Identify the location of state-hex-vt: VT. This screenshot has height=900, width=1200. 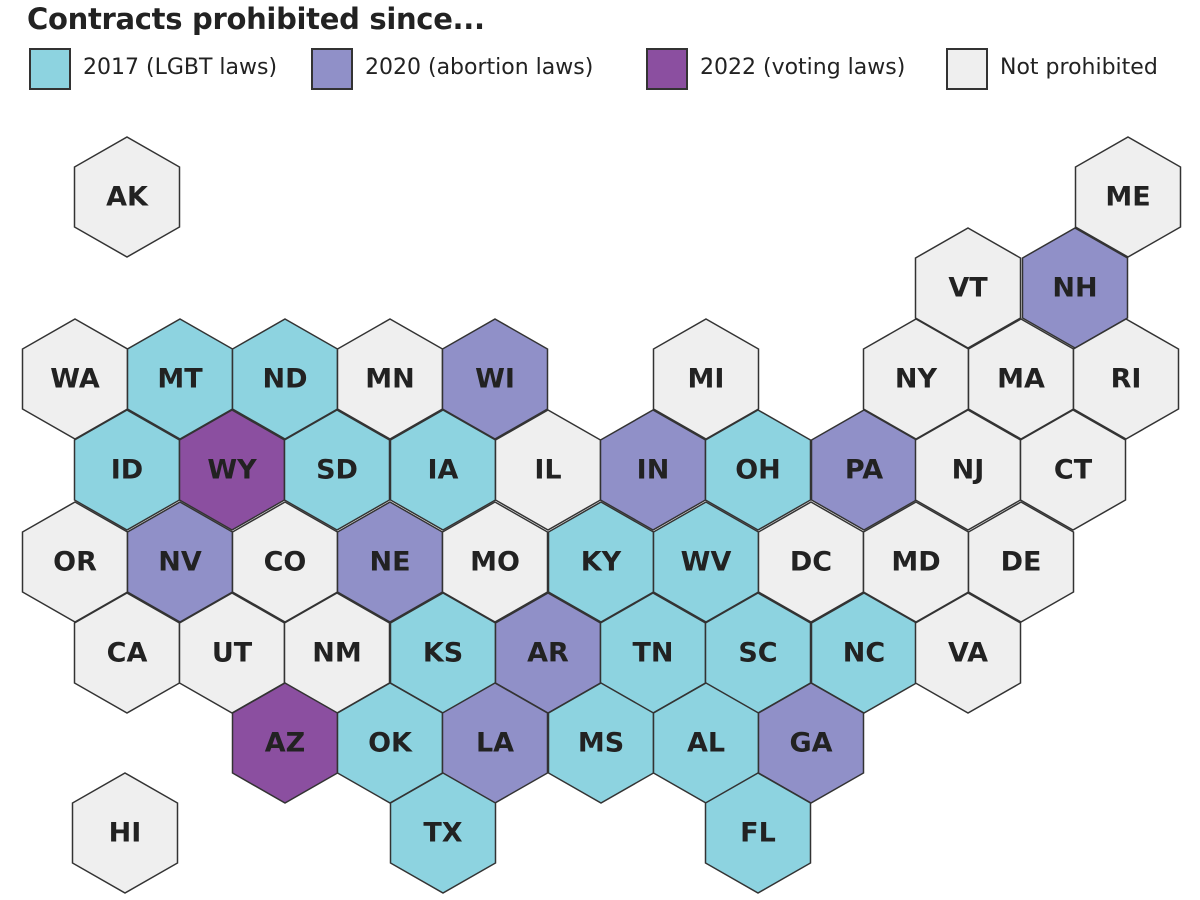
(968, 288).